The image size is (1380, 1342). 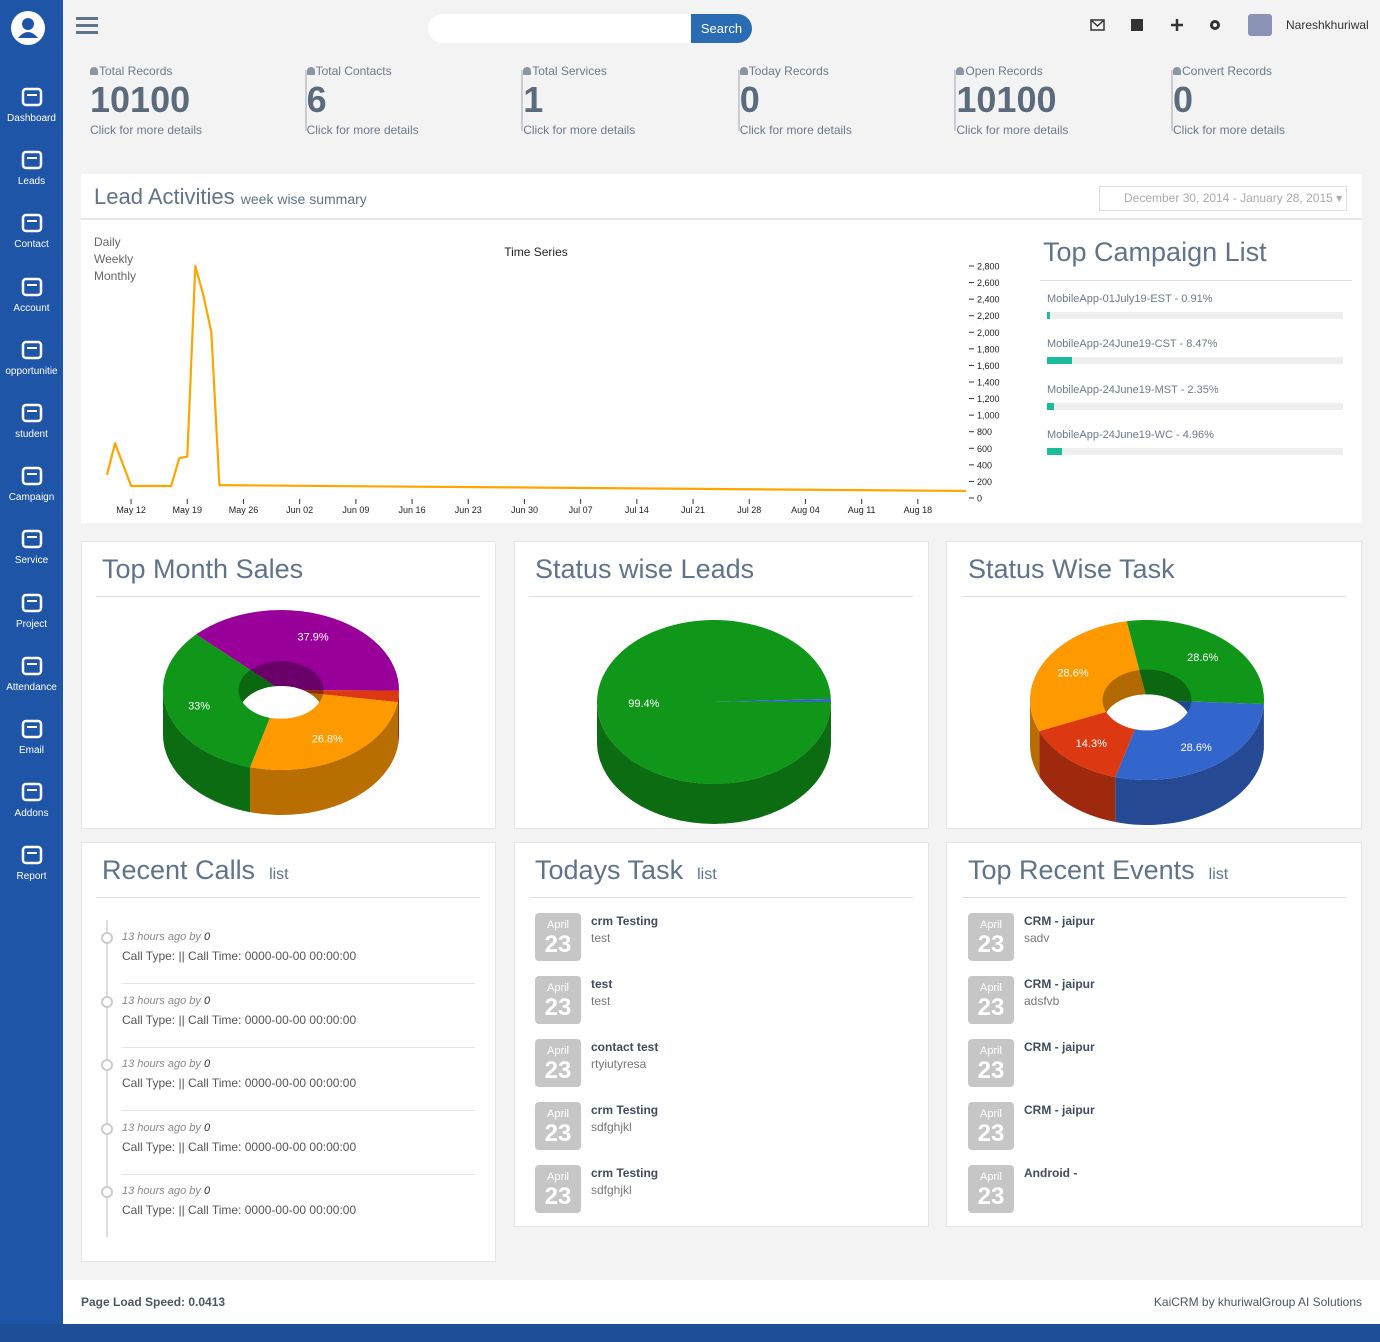 What do you see at coordinates (107, 242) in the screenshot?
I see `period-option: Daily` at bounding box center [107, 242].